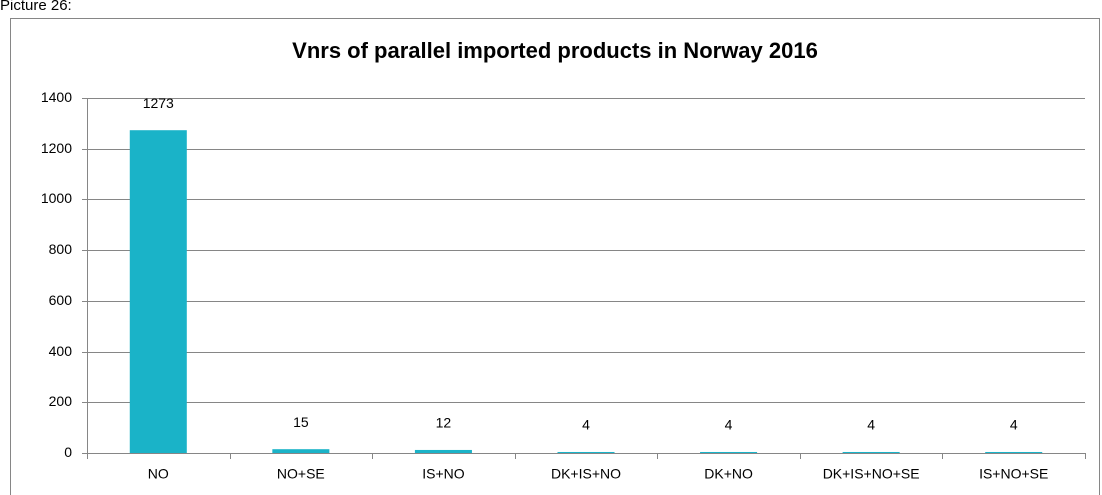  I want to click on x-tick-label: DK+IS+NO+SE, so click(871, 474).